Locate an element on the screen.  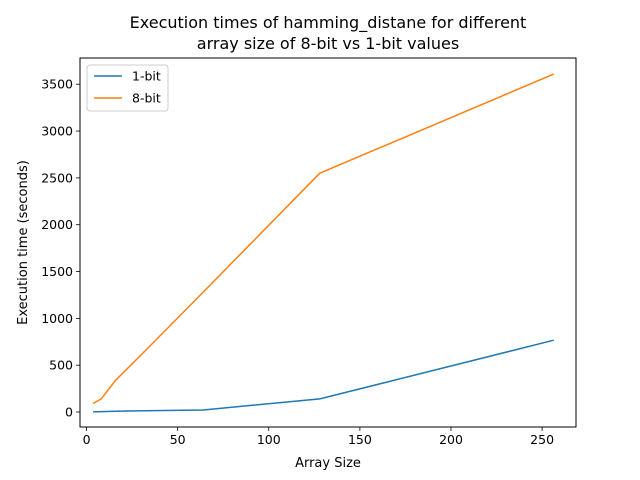
x-tick-label: 250 is located at coordinates (542, 439).